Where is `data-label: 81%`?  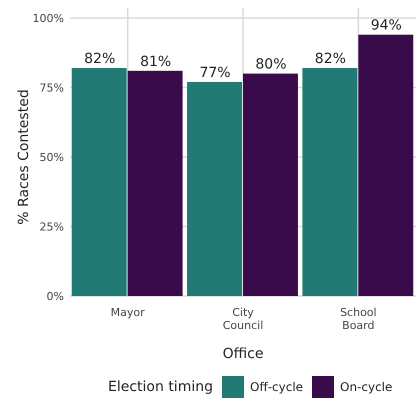 data-label: 81% is located at coordinates (156, 62).